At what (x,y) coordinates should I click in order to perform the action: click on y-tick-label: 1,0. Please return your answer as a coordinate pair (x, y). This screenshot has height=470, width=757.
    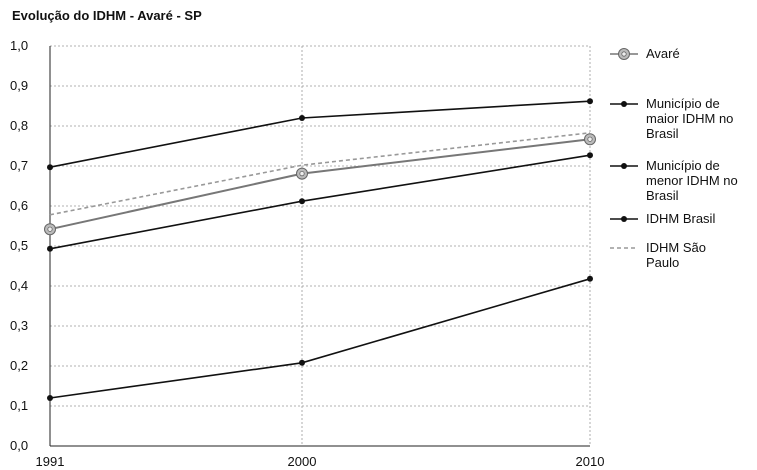
    Looking at the image, I should click on (19, 45).